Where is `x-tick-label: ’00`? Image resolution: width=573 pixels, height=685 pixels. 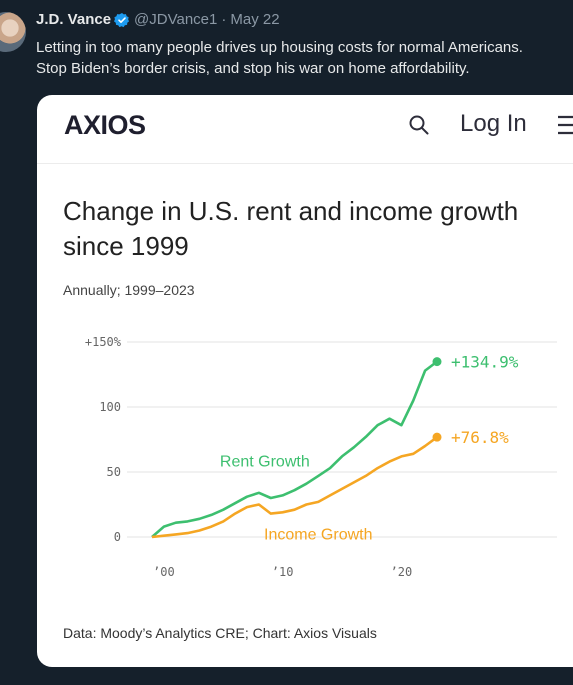
x-tick-label: ’00 is located at coordinates (164, 572).